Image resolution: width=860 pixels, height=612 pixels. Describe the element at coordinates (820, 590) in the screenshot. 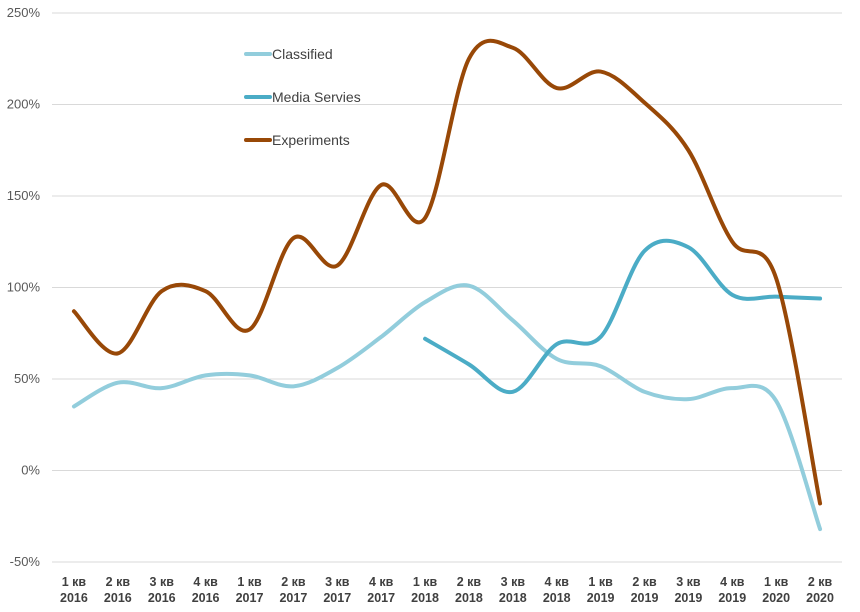

I see `x-tick-label: 2 кв 2020` at that location.